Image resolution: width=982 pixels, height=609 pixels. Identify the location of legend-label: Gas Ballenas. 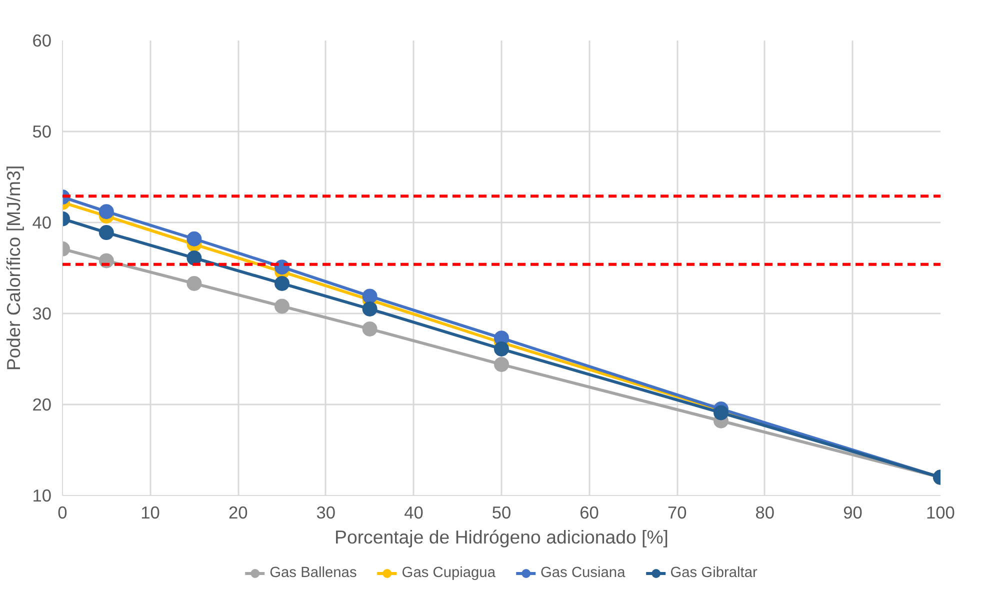
(313, 572).